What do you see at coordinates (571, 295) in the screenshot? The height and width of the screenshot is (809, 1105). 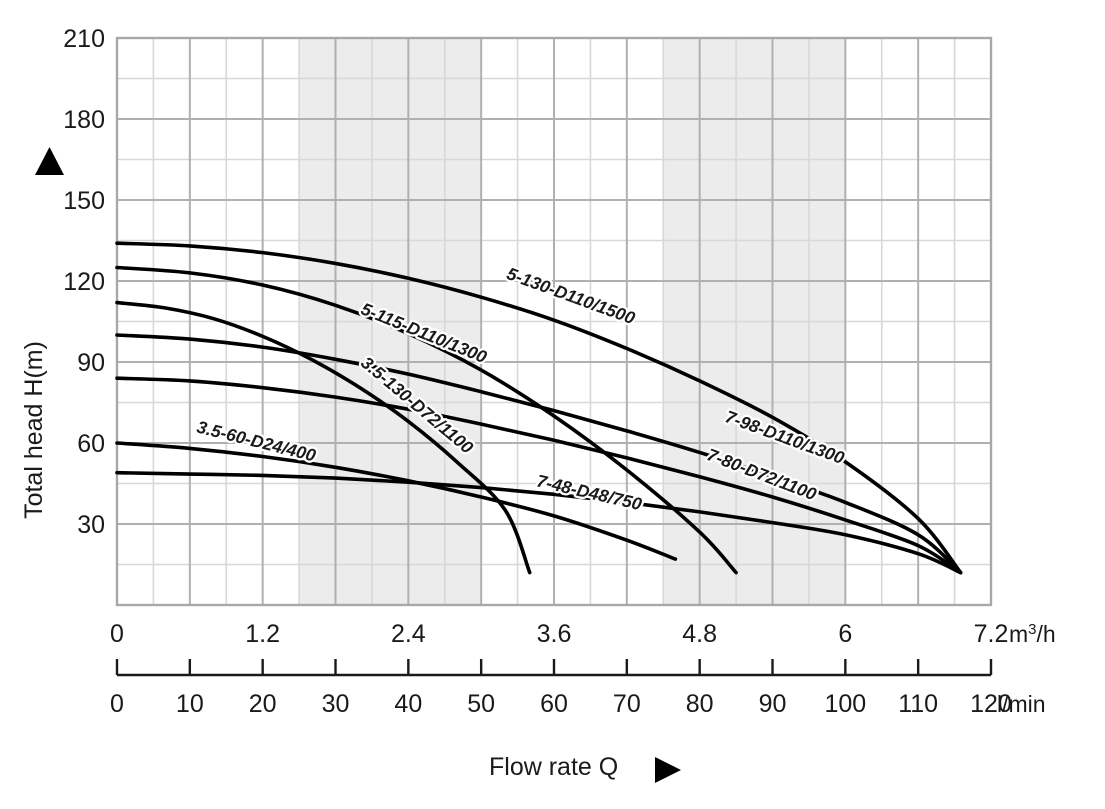 I see `curve-label-5-130-D110/1500: 5-130-D110/1500` at bounding box center [571, 295].